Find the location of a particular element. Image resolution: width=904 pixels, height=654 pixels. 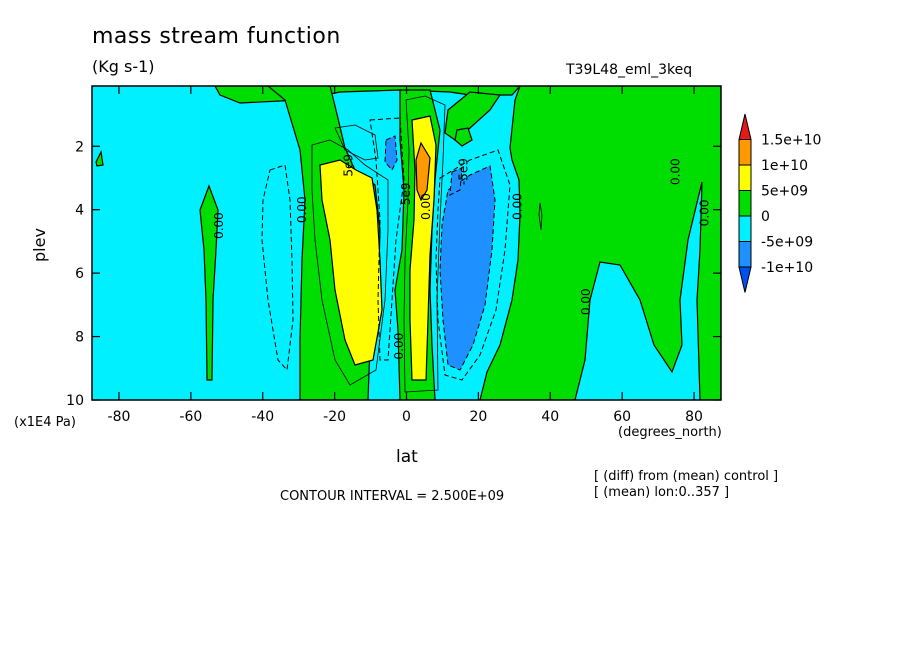

x-tick-label: 40 is located at coordinates (550, 417).